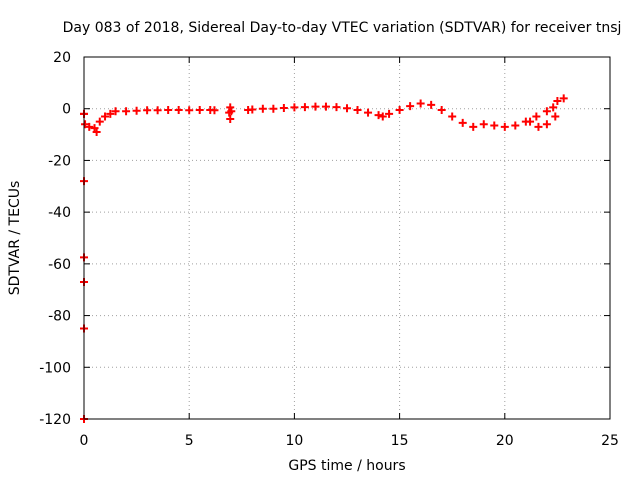 This screenshot has width=640, height=480. Describe the element at coordinates (610, 441) in the screenshot. I see `x-tick-label: 25` at that location.